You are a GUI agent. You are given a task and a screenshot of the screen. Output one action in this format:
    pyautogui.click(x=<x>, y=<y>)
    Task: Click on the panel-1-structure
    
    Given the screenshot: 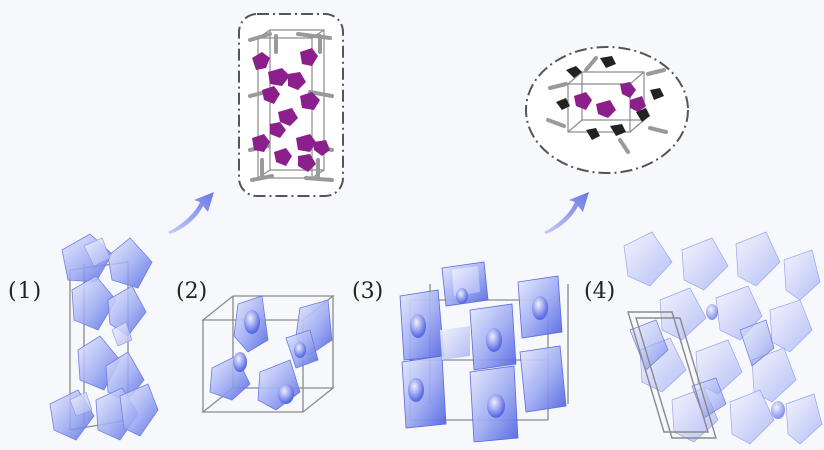 What is the action you would take?
    pyautogui.click(x=104, y=337)
    